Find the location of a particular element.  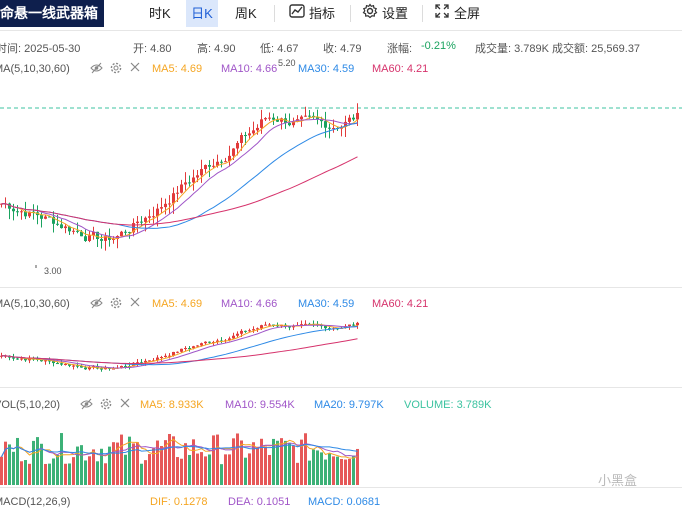

mid-ma60: MA60: 4.21 is located at coordinates (400, 304).